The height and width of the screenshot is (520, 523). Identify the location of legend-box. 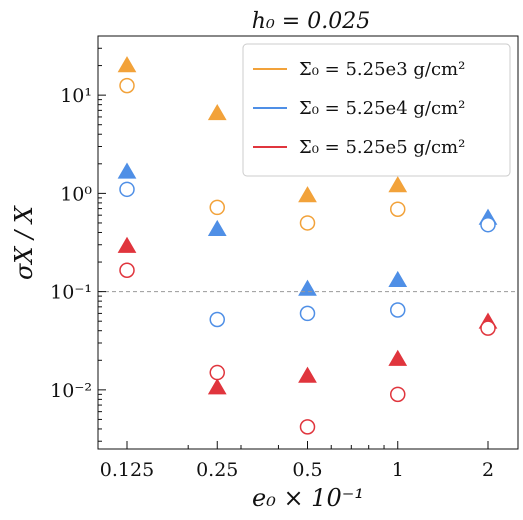
(376, 110).